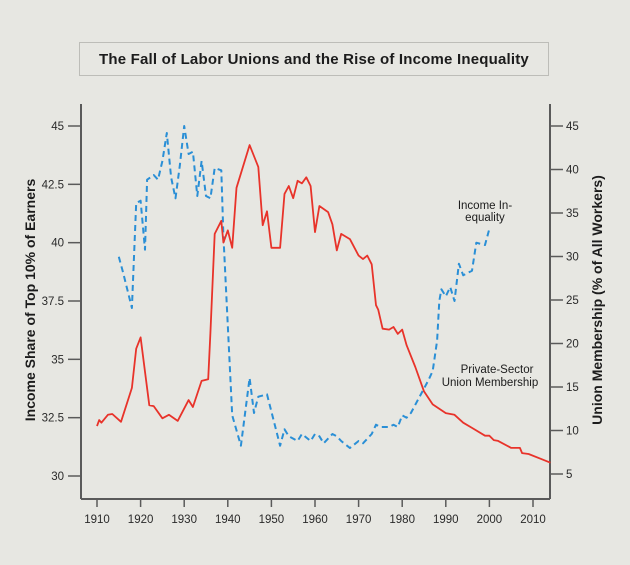  I want to click on x-tick-label: 1970, so click(359, 520).